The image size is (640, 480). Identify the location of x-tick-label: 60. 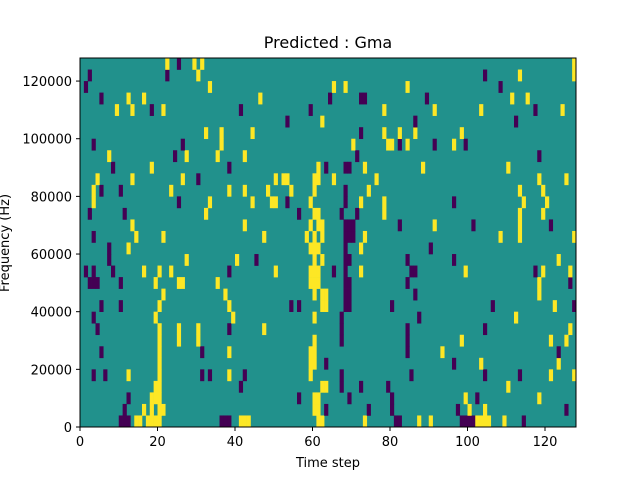
(312, 442).